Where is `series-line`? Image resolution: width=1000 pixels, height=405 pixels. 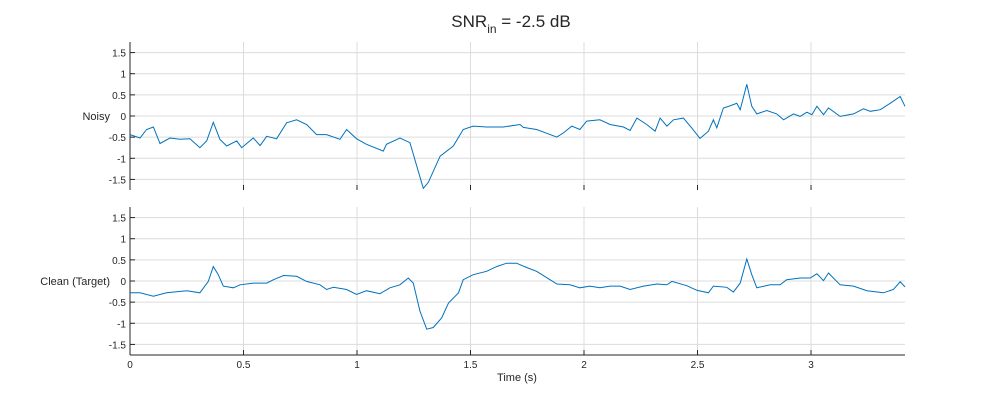 series-line is located at coordinates (518, 293).